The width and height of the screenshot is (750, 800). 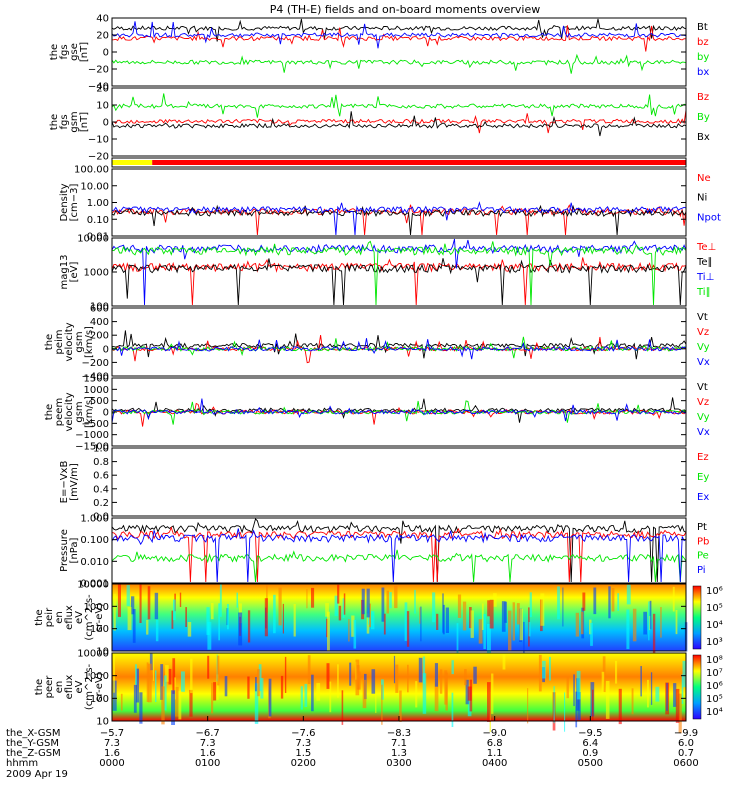 I want to click on x-row-label: the_Y-GSM, so click(x=32, y=743).